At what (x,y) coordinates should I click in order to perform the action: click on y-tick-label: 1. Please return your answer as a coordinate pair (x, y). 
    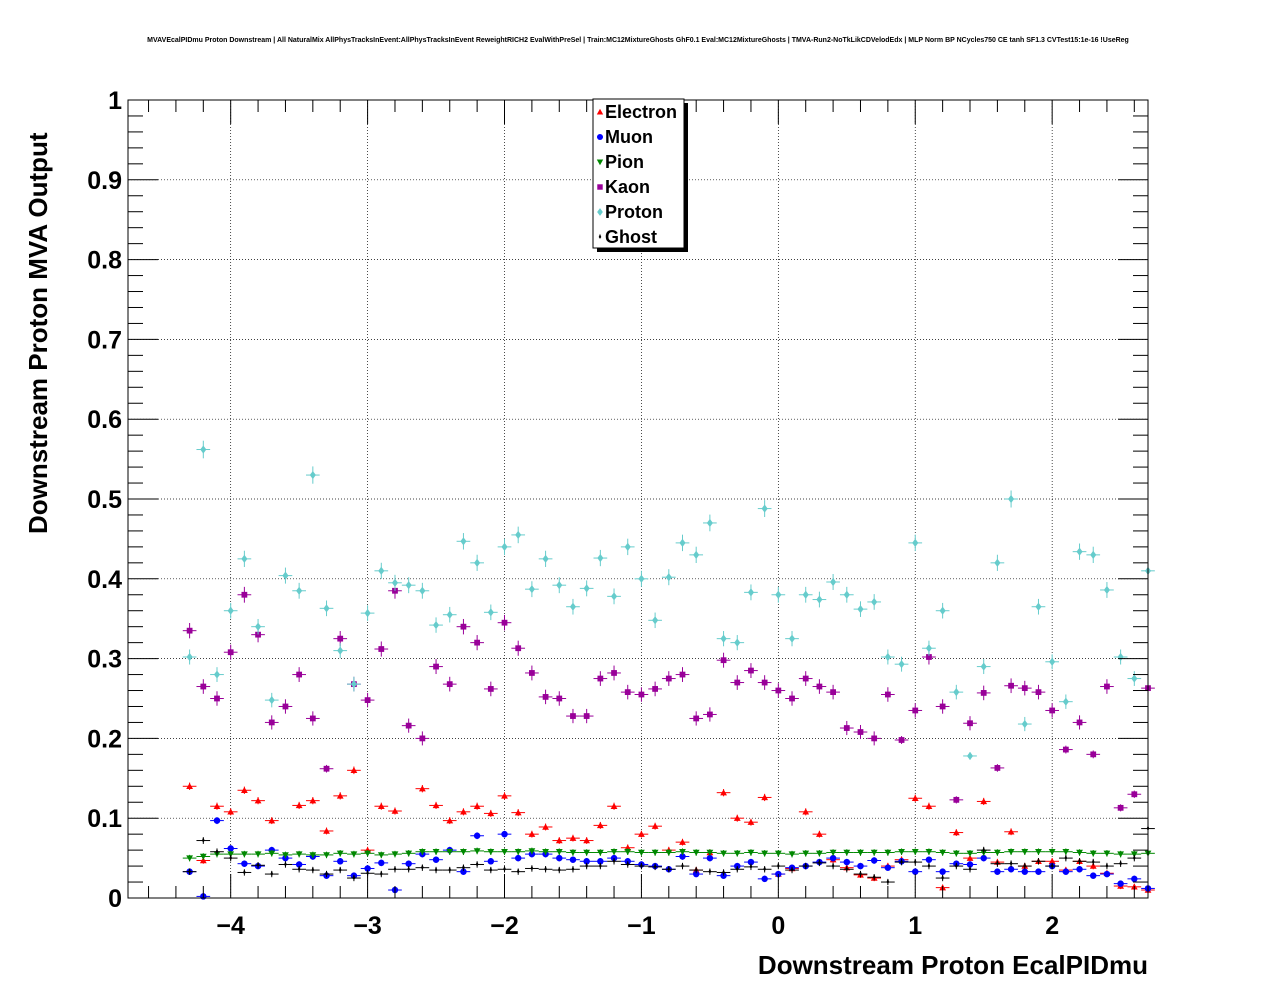
    Looking at the image, I should click on (115, 101).